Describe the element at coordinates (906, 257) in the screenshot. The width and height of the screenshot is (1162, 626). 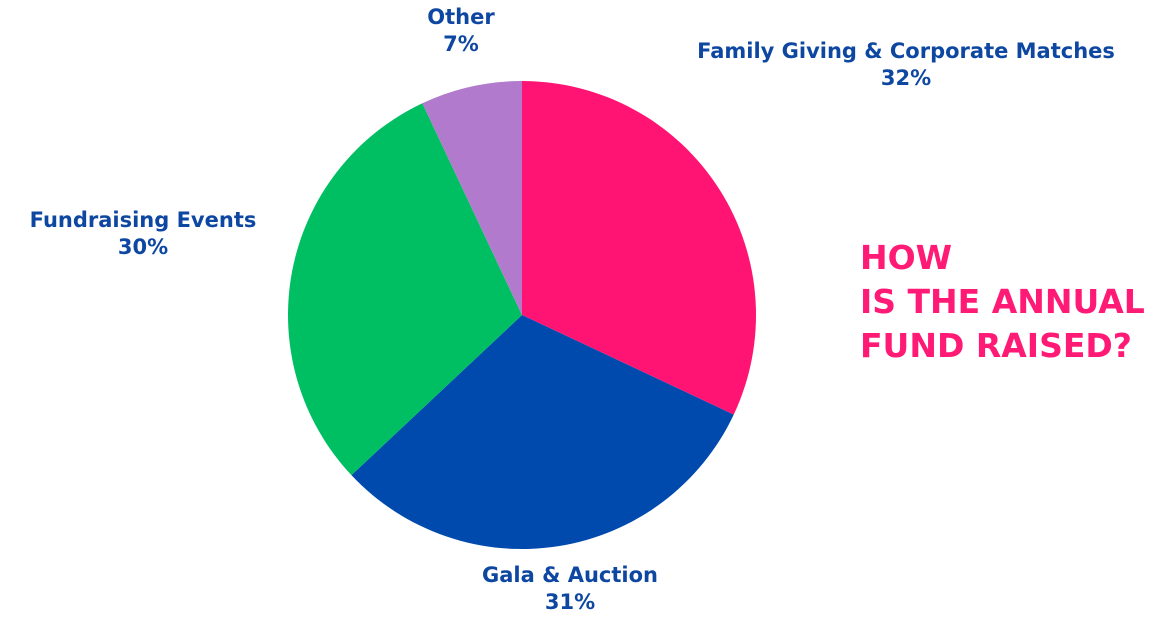
I see `headline-line-1: HOW` at that location.